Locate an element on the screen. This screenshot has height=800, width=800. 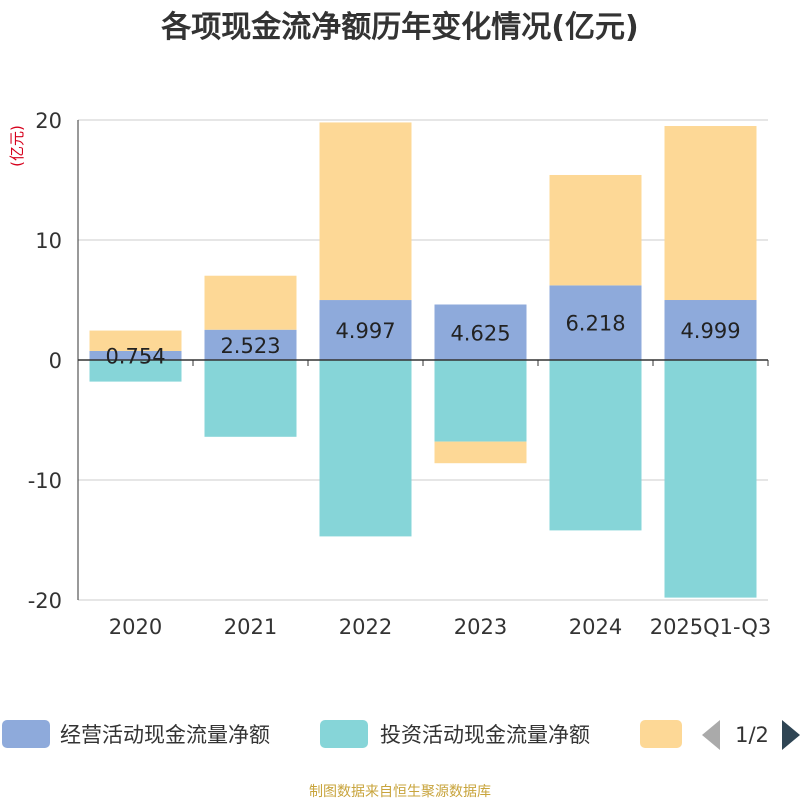
legend-item-third is located at coordinates (661, 734).